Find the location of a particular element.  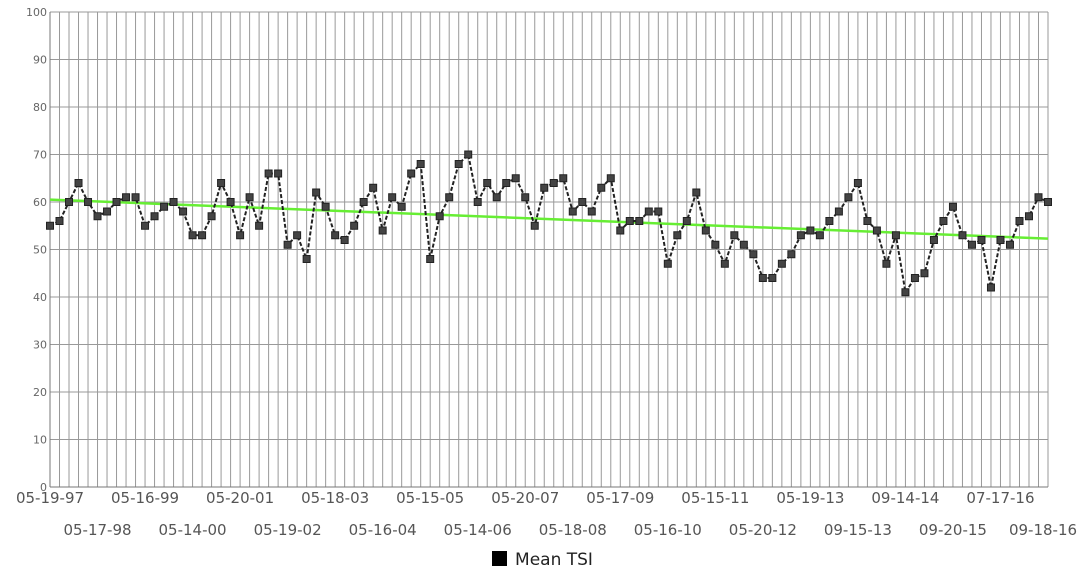

y-tick-labels: 0 10 20 30 40 50 60 70 80 90 100 is located at coordinates (36, 250).